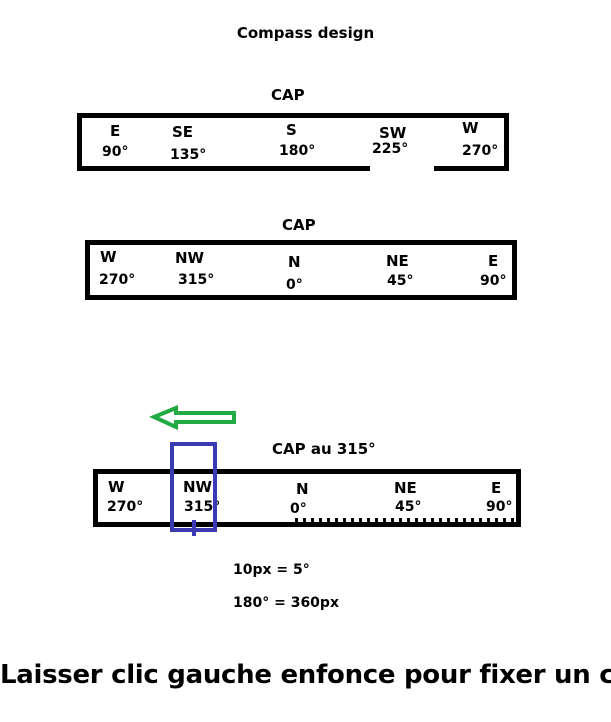  What do you see at coordinates (291, 130) in the screenshot?
I see `ruler-1-dir-s: S` at bounding box center [291, 130].